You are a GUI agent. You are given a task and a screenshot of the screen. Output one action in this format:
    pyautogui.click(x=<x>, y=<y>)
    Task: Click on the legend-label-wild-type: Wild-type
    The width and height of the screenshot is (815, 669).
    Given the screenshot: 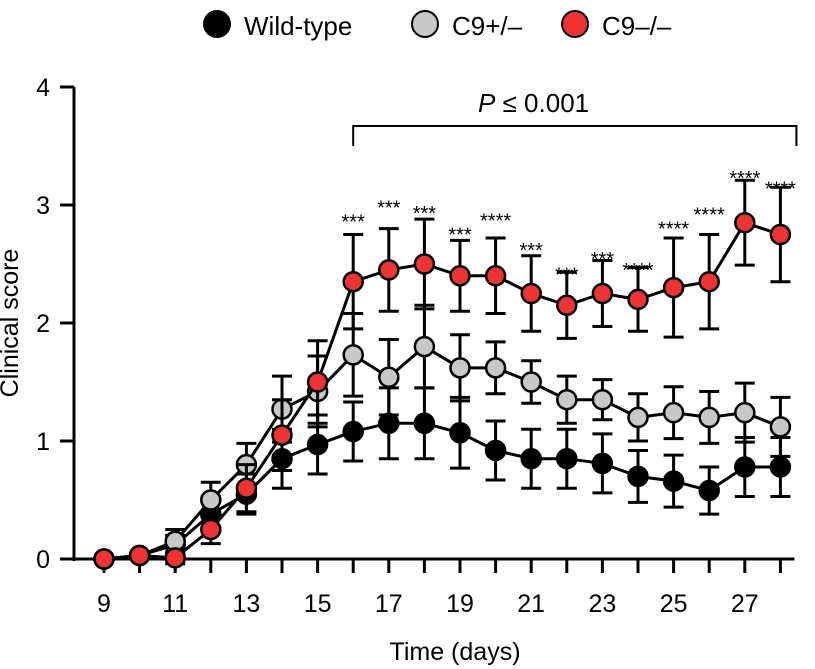 What is the action you would take?
    pyautogui.click(x=298, y=26)
    